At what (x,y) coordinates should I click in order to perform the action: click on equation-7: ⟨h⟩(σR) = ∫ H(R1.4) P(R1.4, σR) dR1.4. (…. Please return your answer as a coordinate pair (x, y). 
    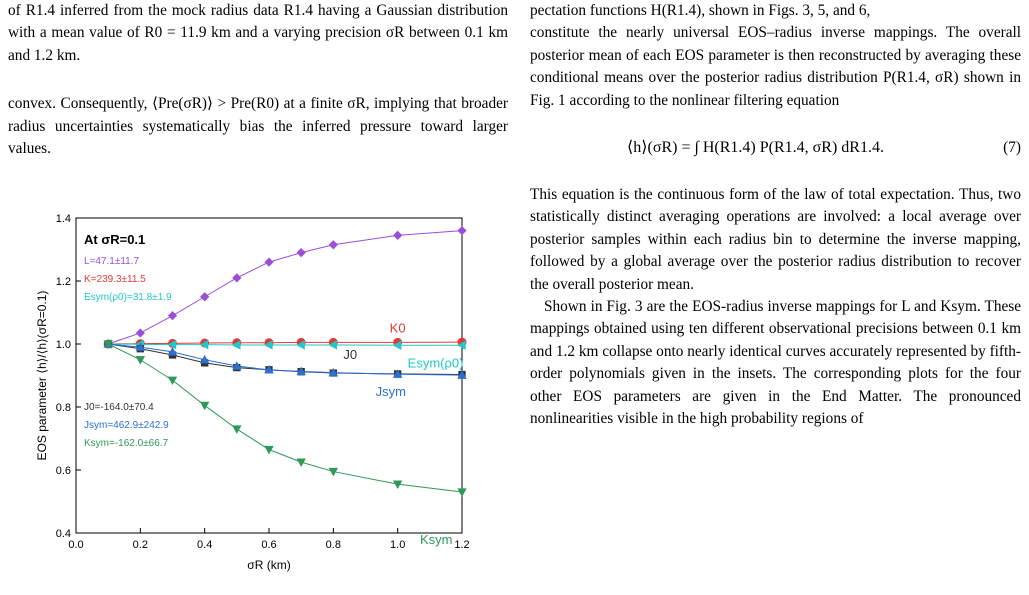
    Looking at the image, I should click on (775, 148).